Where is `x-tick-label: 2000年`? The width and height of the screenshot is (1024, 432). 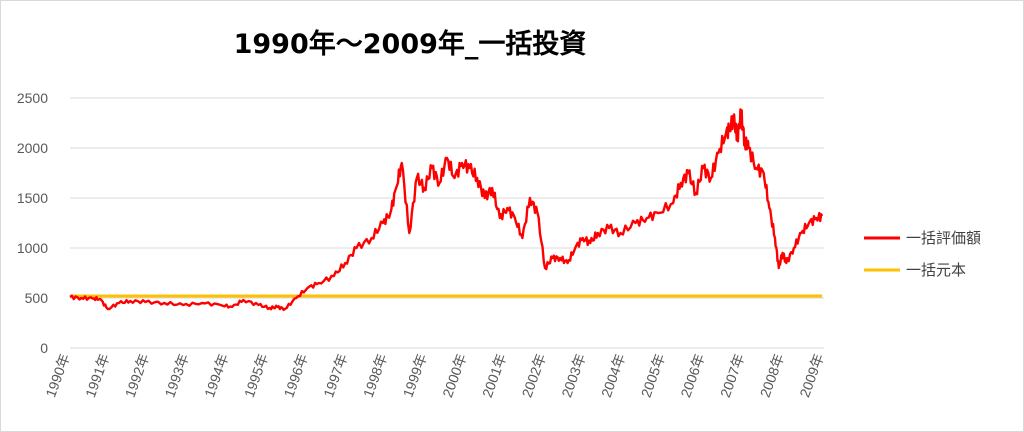 x-tick-label: 2000年 is located at coordinates (454, 376).